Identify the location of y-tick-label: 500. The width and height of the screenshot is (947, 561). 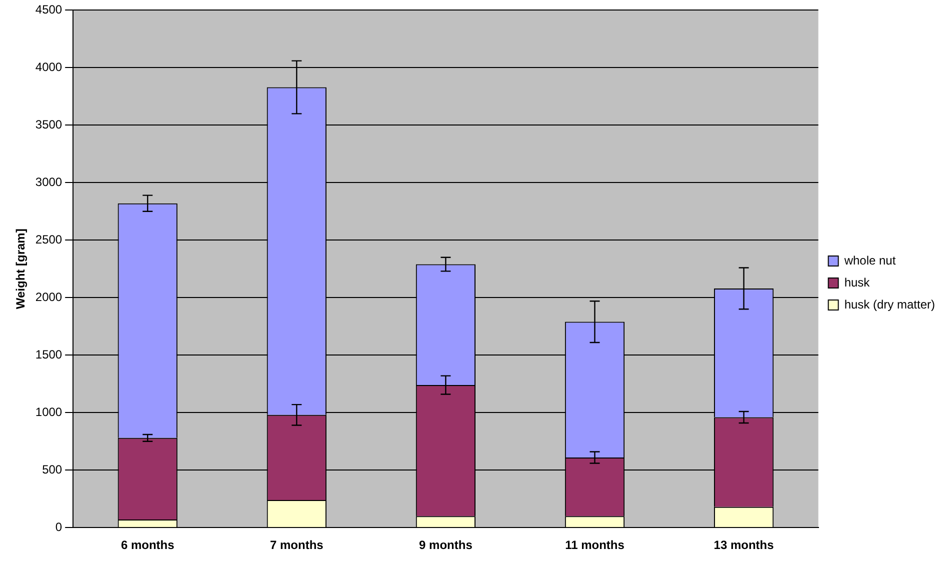
(52, 469).